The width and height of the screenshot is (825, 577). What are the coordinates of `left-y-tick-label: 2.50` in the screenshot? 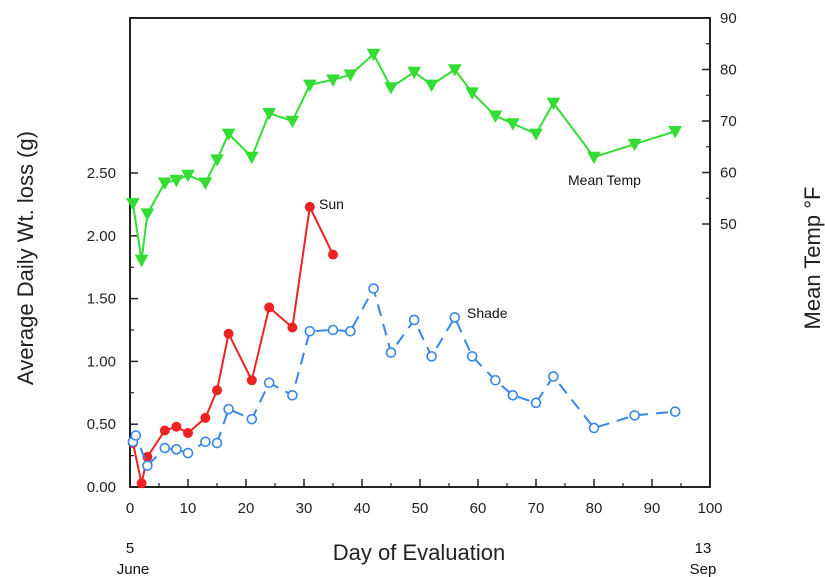 It's located at (101, 173).